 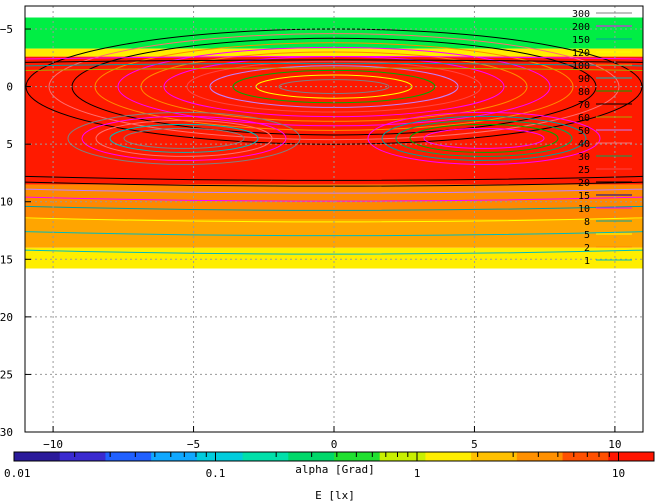 I want to click on y-tick-label: −5, so click(x=6, y=29).